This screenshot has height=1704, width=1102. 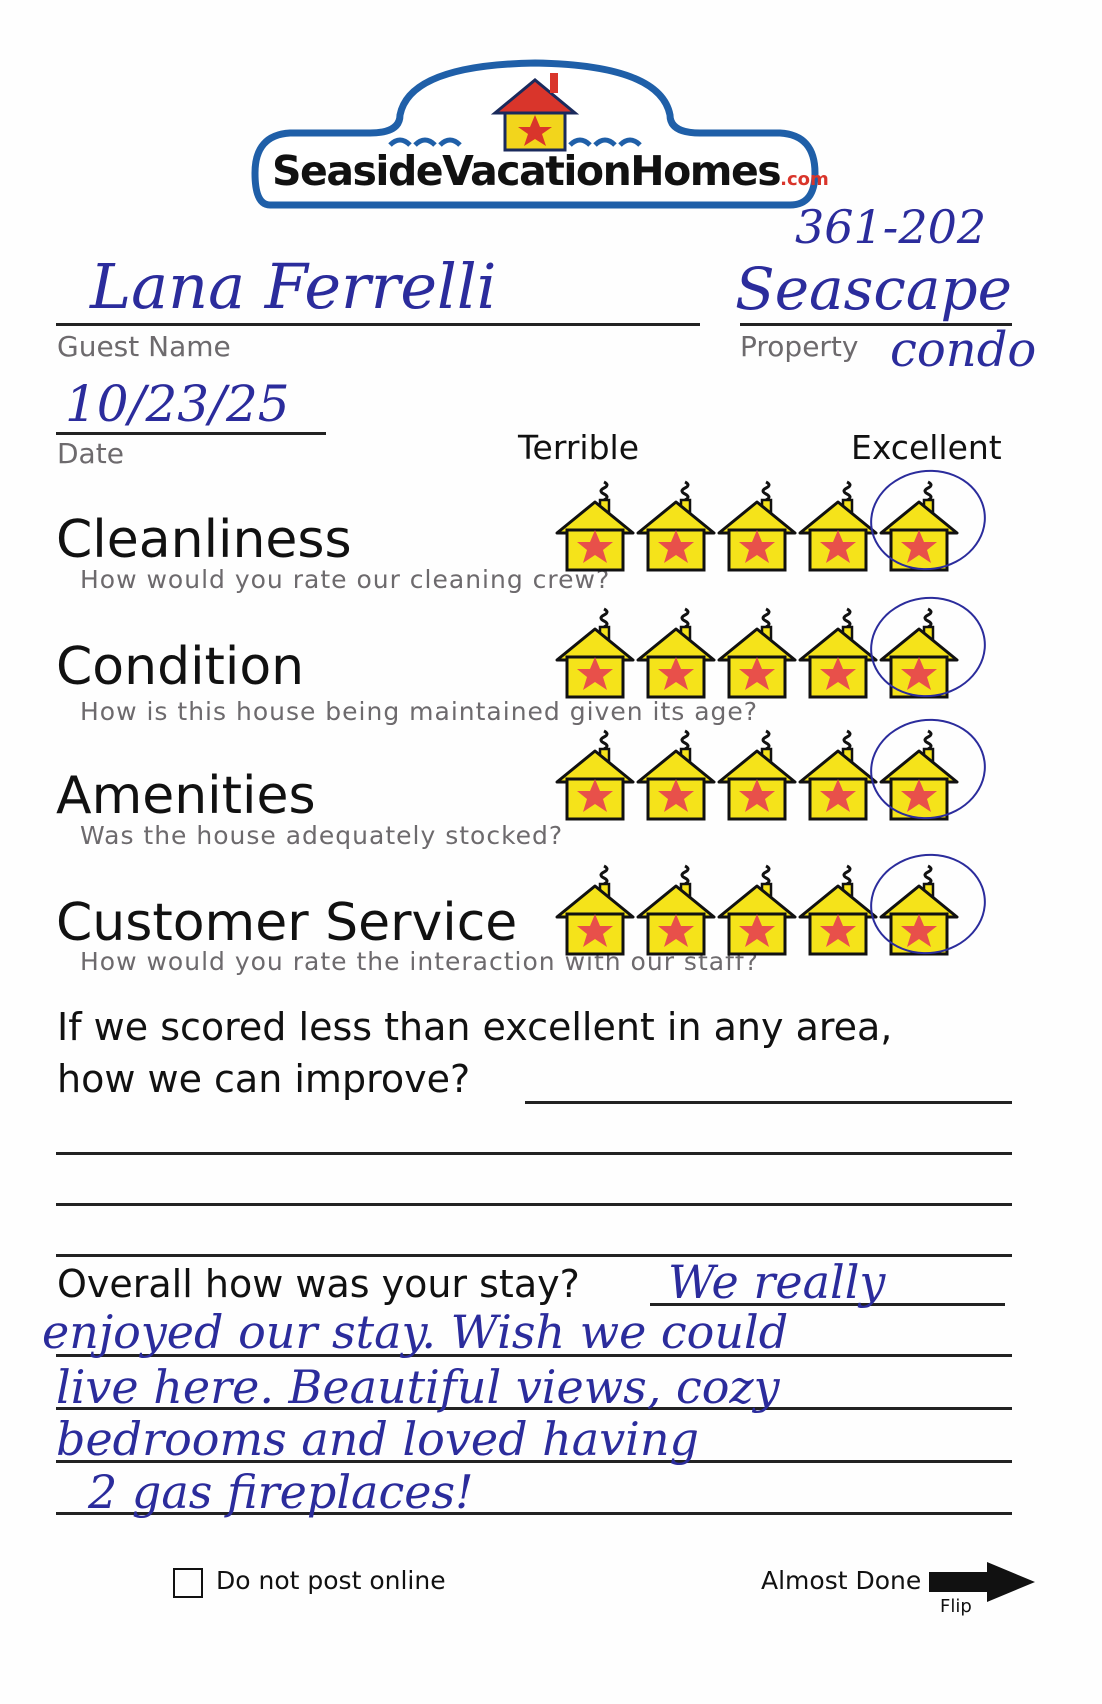 What do you see at coordinates (876, 324) in the screenshot?
I see `property-line` at bounding box center [876, 324].